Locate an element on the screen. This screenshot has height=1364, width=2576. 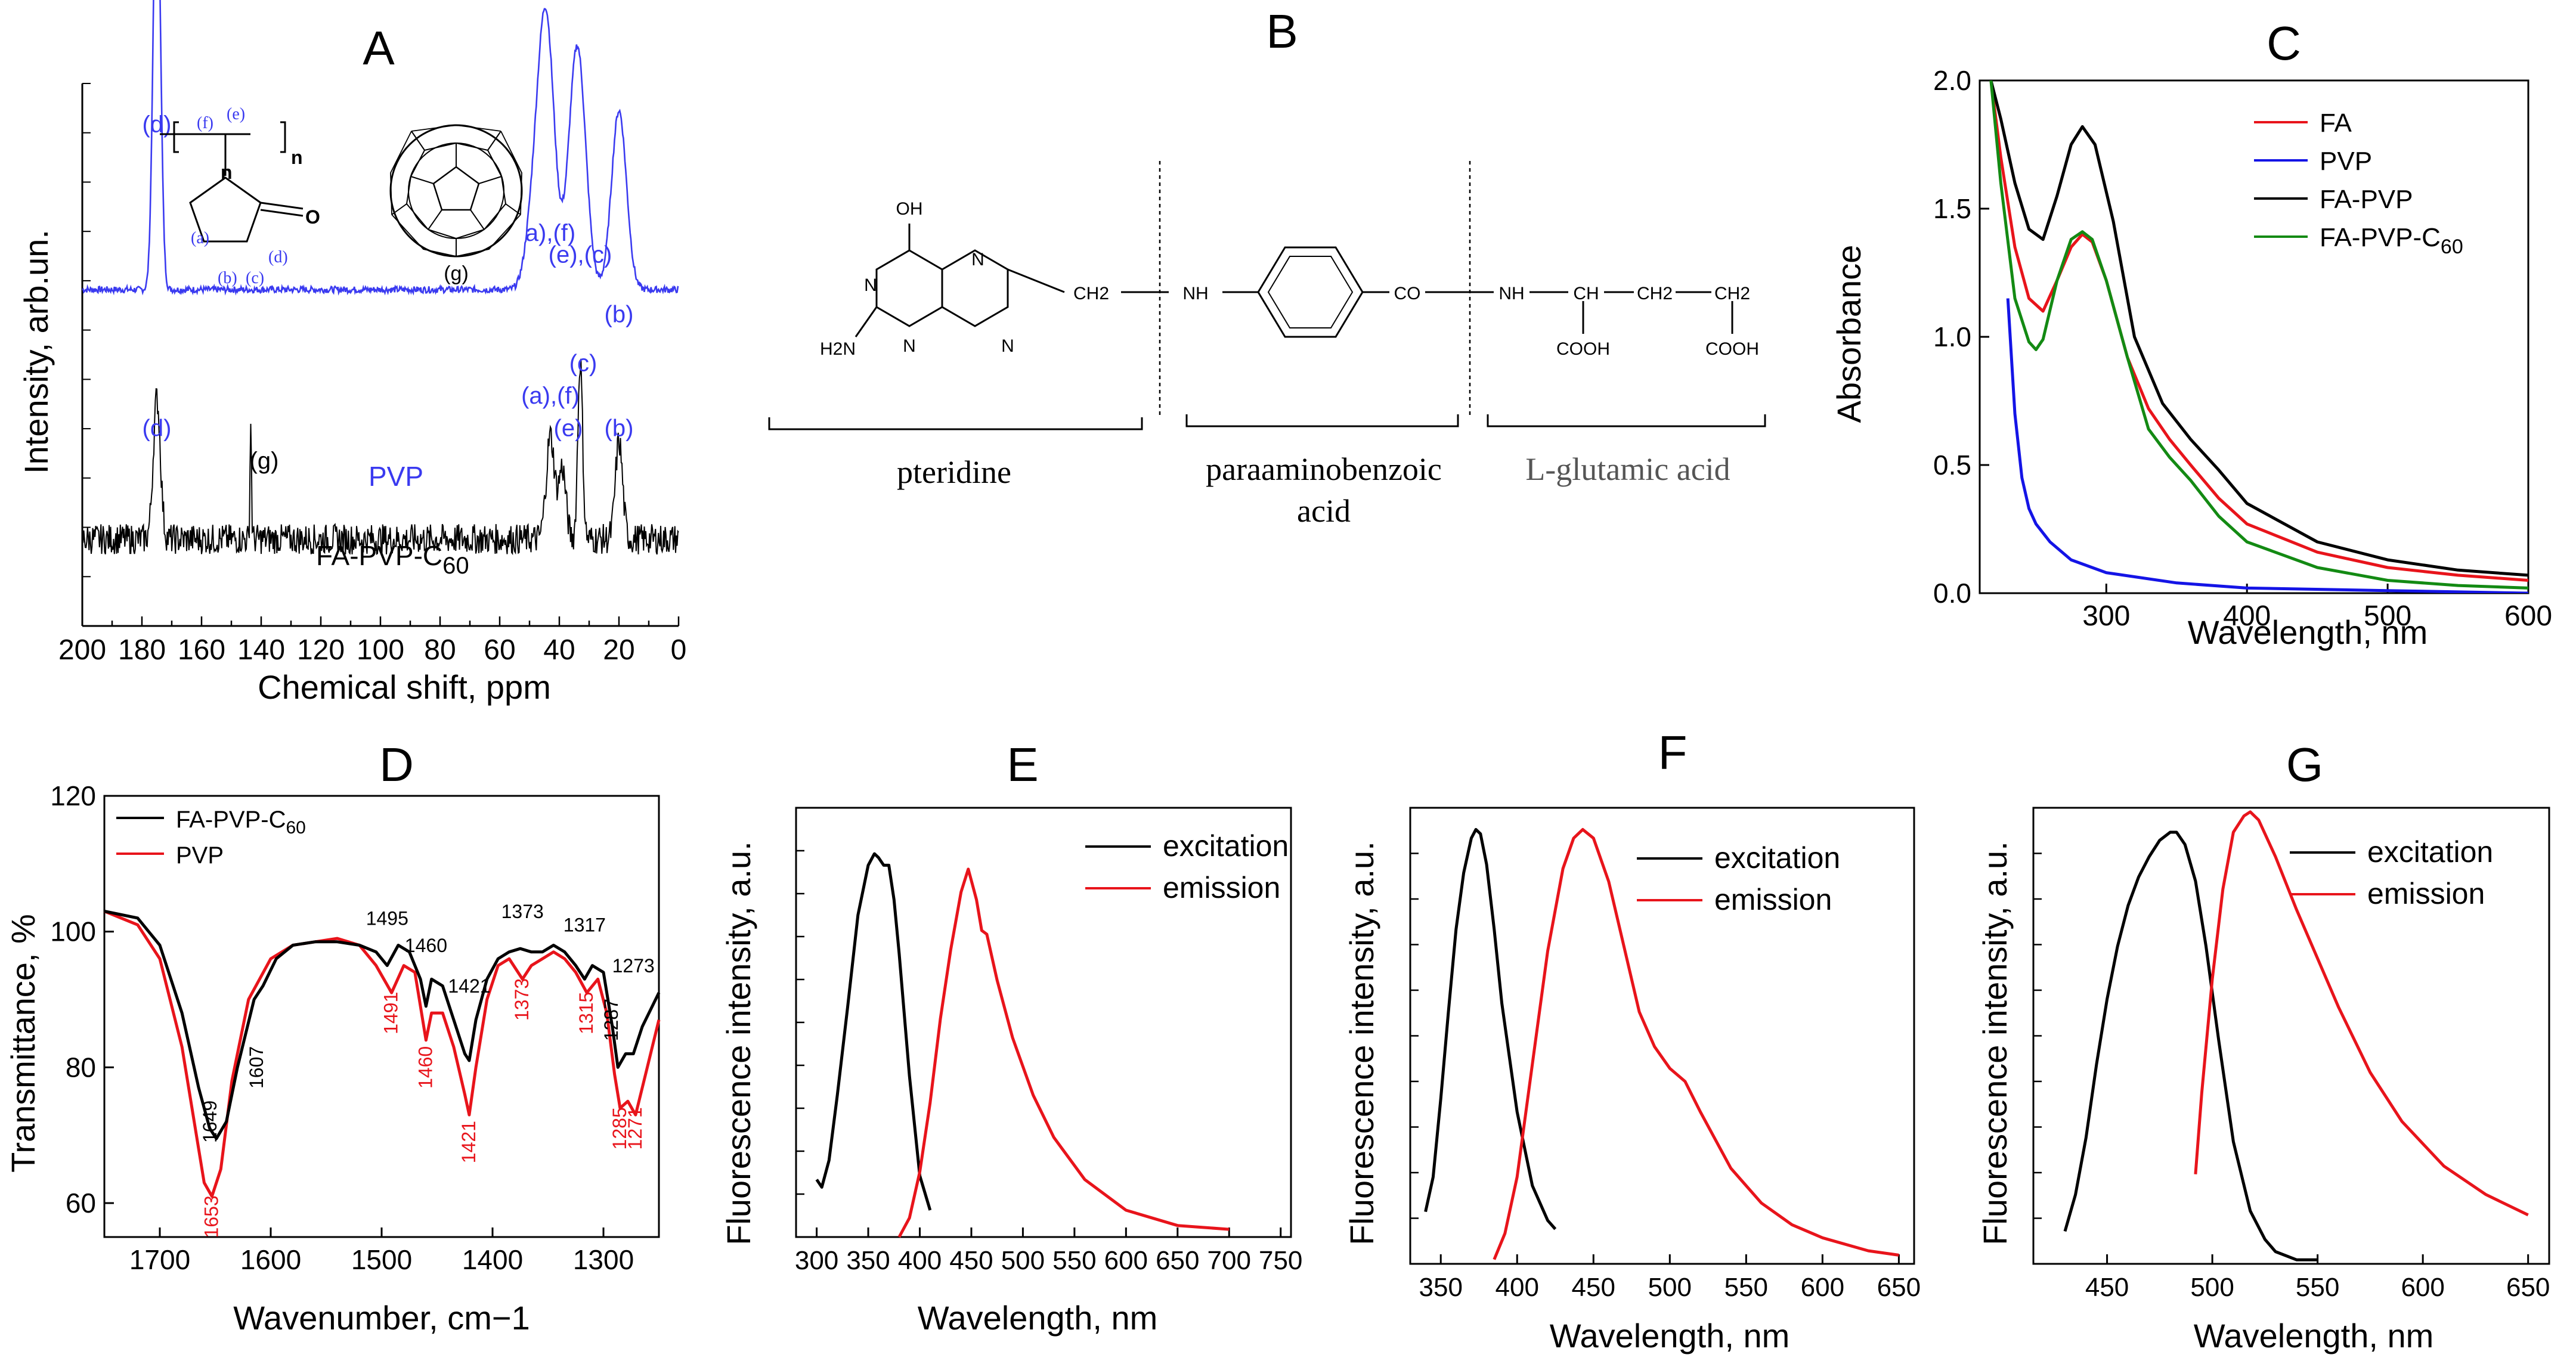
panel-d-annotation-red: 1653 is located at coordinates (211, 1216).